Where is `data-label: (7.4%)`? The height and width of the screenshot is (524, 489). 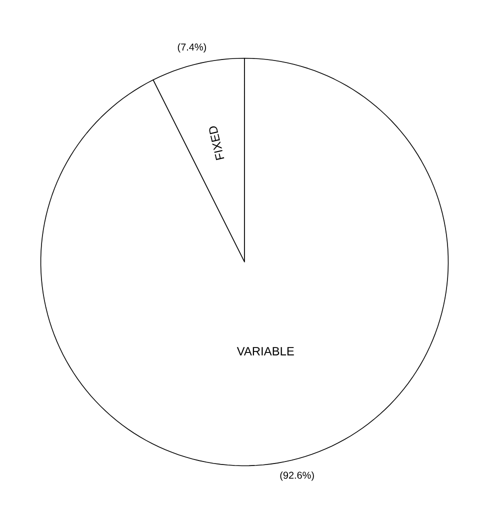
data-label: (7.4%) is located at coordinates (192, 48).